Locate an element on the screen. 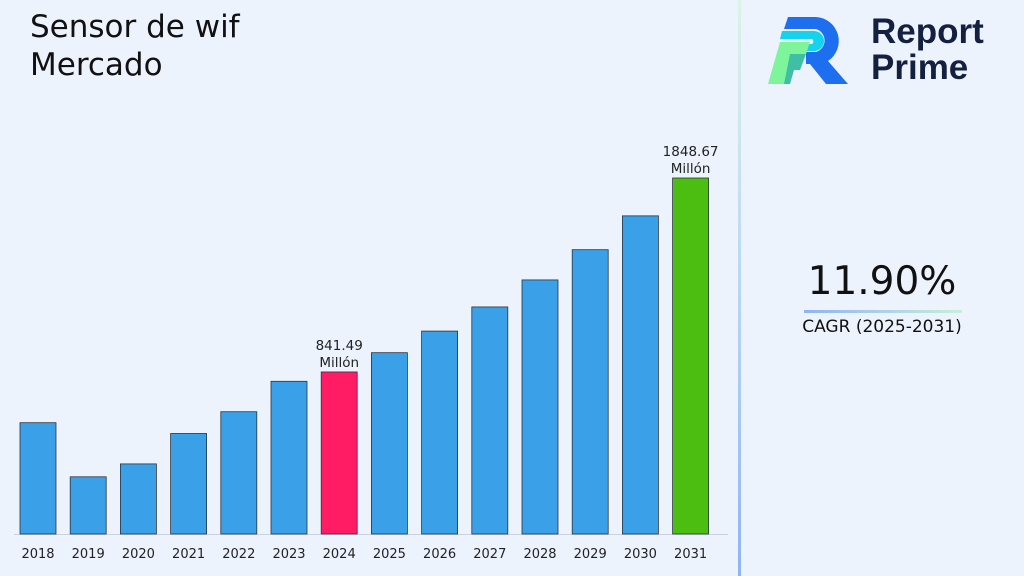 The height and width of the screenshot is (576, 1024). bar-2024 is located at coordinates (339, 453).